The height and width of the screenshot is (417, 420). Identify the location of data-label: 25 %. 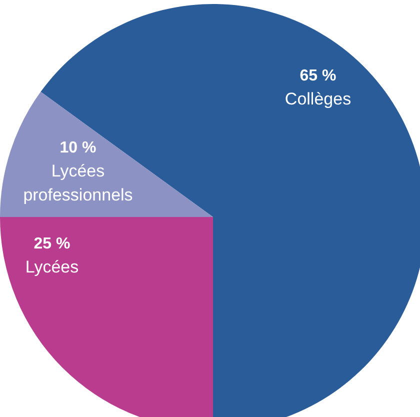
(52, 243).